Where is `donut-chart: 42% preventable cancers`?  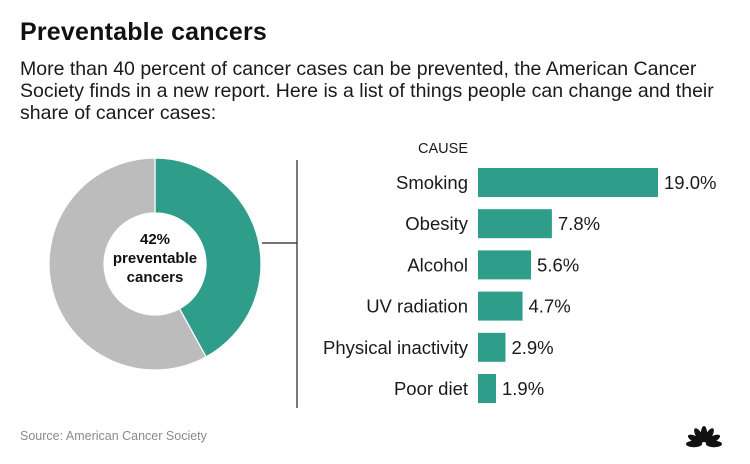 donut-chart: 42% preventable cancers is located at coordinates (155, 264).